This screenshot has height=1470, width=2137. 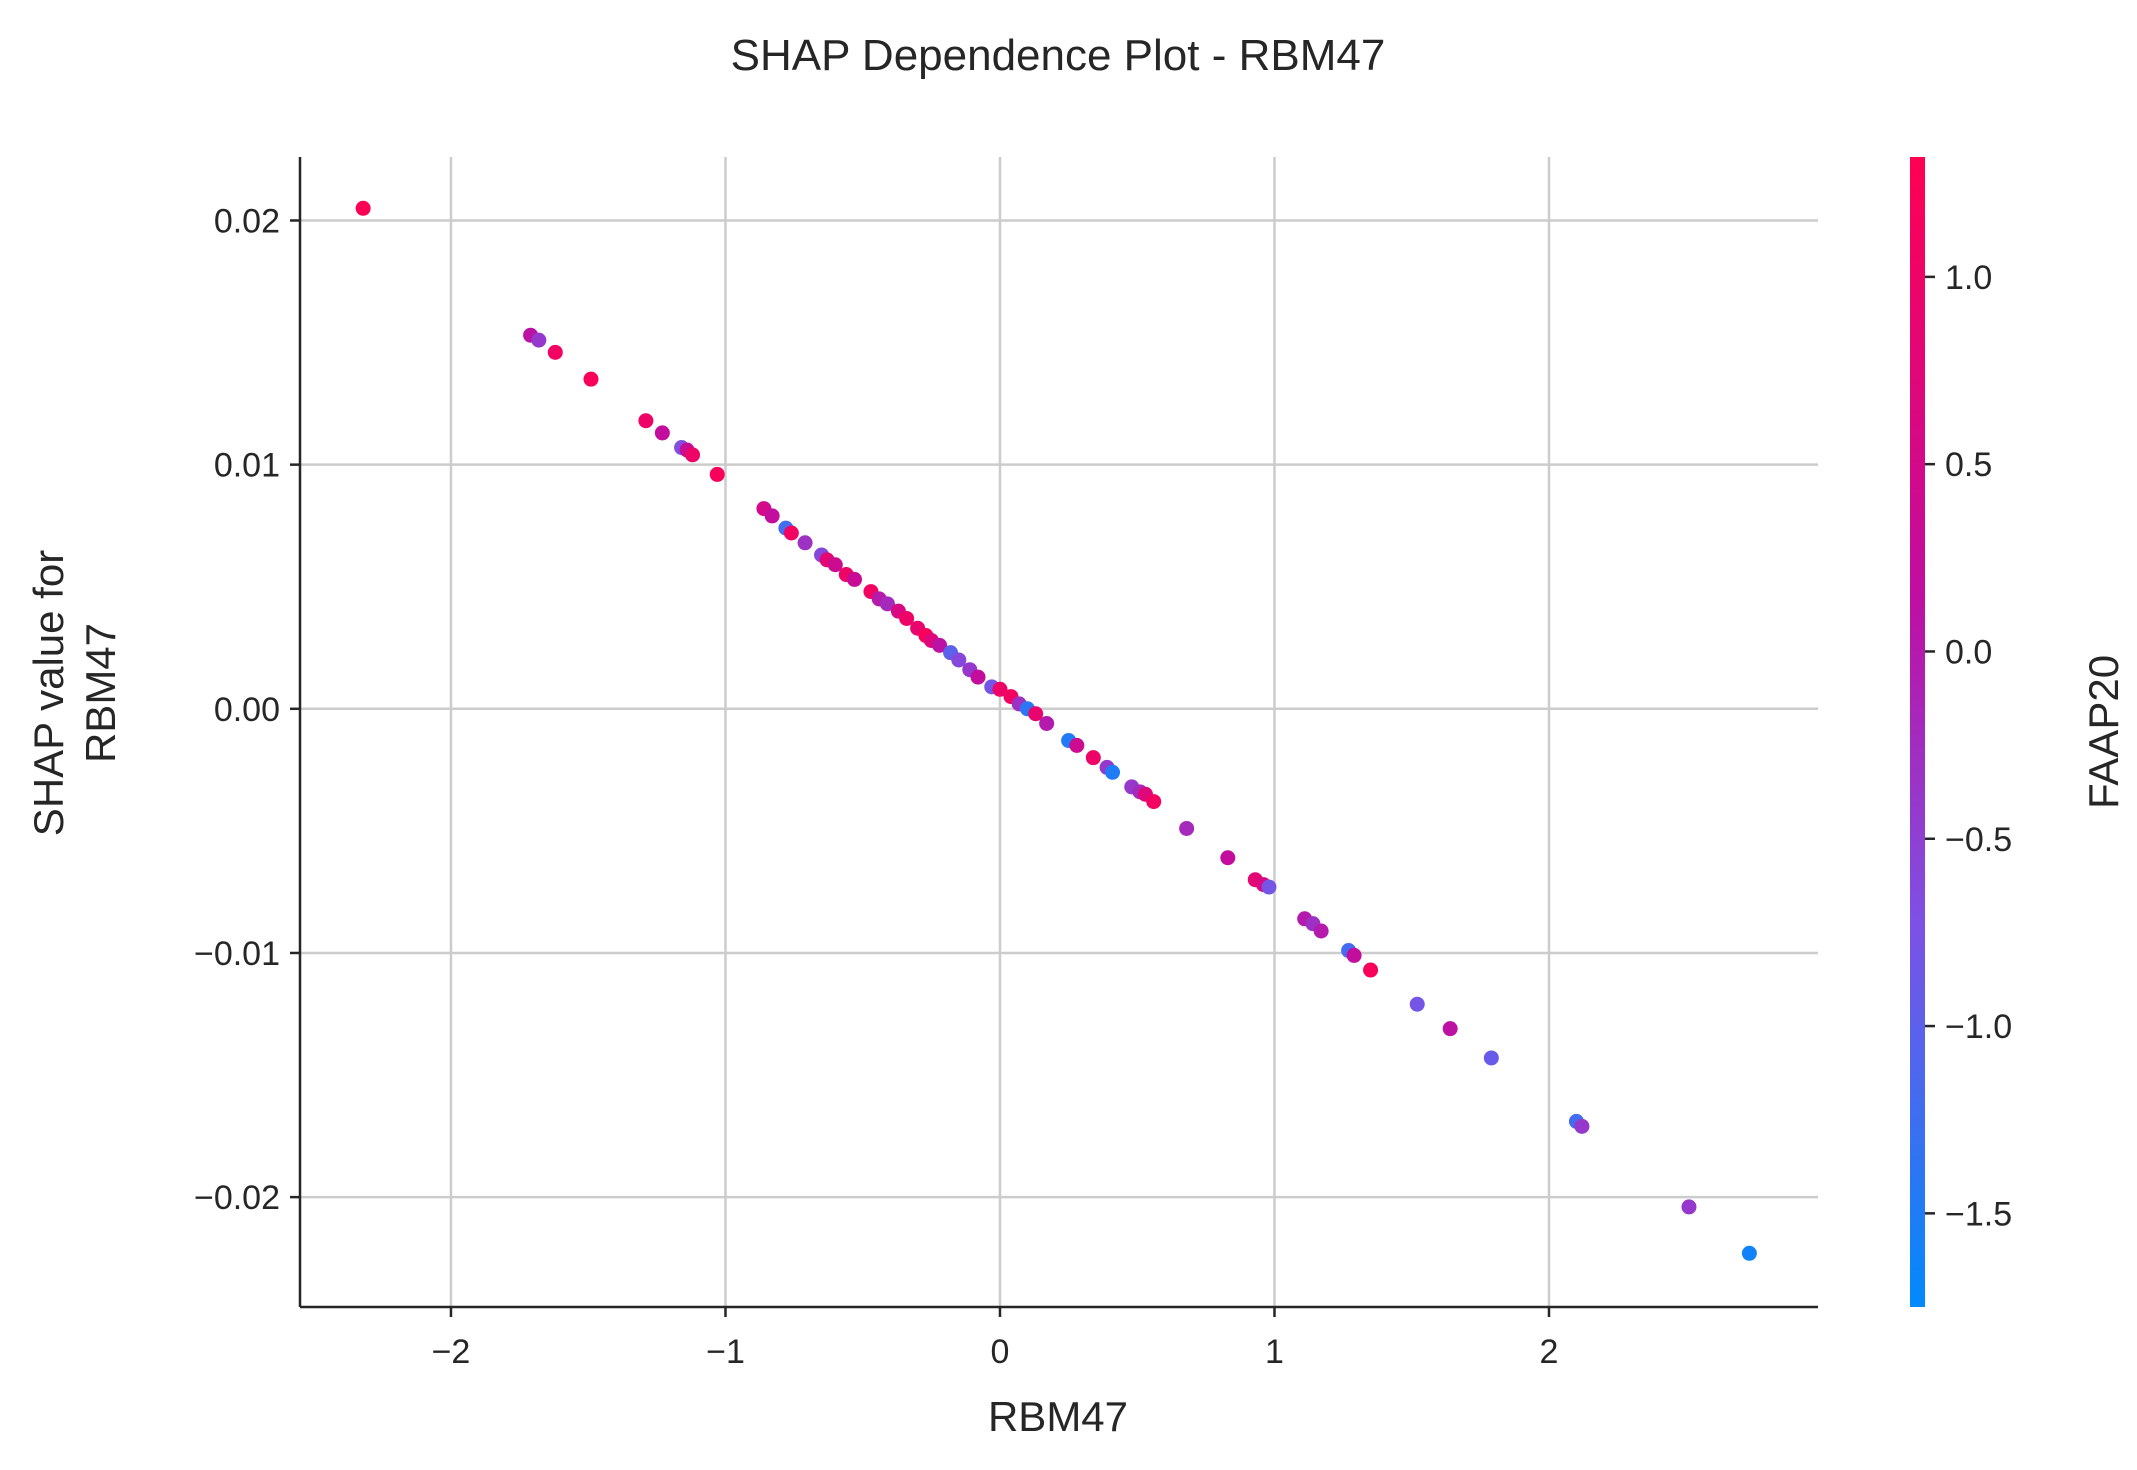 I want to click on x-tick-label: −1, so click(x=725, y=1352).